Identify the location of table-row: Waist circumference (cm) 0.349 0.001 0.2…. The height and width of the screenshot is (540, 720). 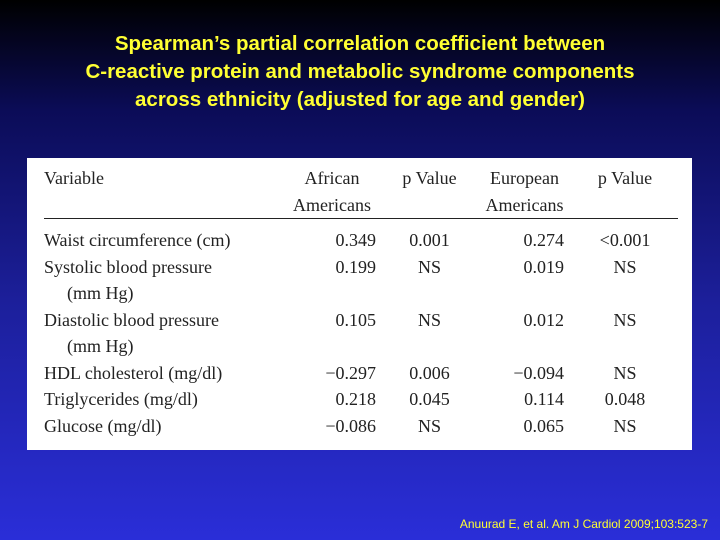
(361, 240).